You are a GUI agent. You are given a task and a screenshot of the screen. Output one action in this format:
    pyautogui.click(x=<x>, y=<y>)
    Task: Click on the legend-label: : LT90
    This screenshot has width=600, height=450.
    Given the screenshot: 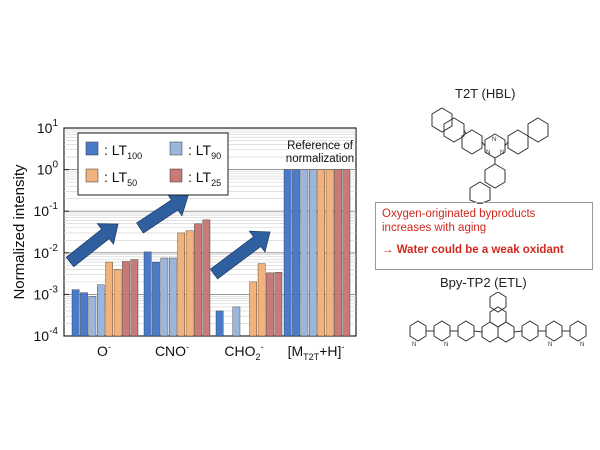 What is the action you would take?
    pyautogui.click(x=204, y=151)
    